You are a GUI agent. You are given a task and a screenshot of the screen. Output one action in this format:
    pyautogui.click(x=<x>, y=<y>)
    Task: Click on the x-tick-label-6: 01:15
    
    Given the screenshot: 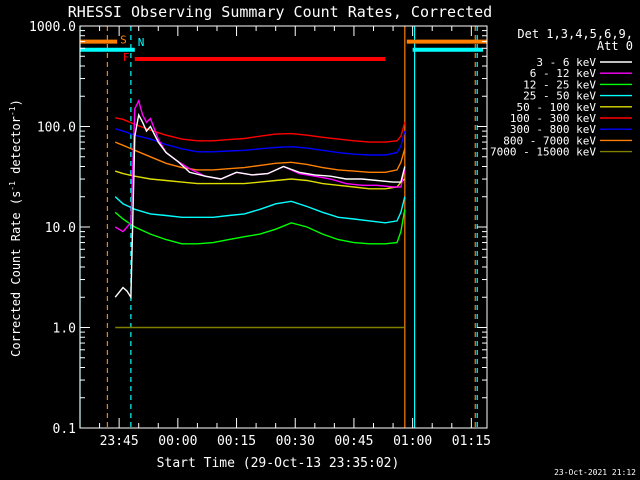 What is the action you would take?
    pyautogui.click(x=471, y=441)
    